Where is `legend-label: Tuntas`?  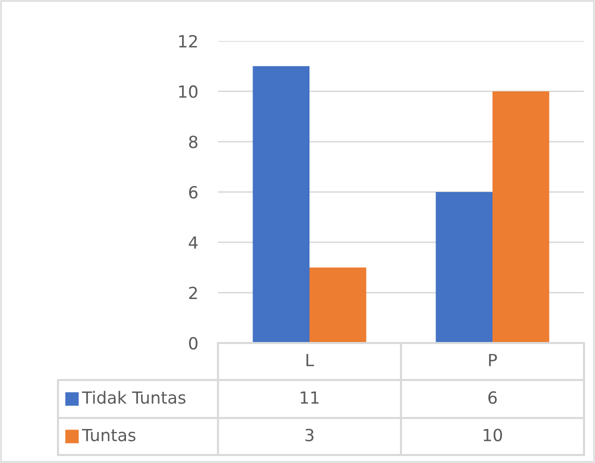 legend-label: Tuntas is located at coordinates (109, 435).